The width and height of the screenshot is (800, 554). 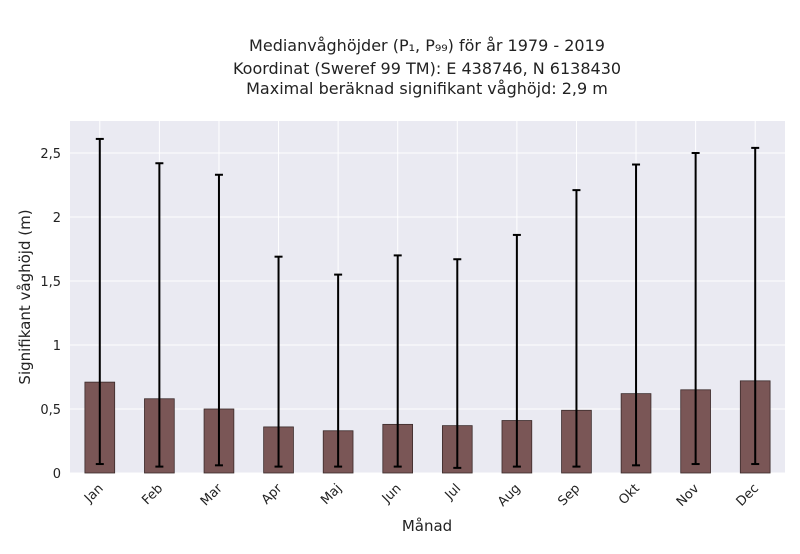 I want to click on x-tick-label: Jan, so click(x=93, y=493).